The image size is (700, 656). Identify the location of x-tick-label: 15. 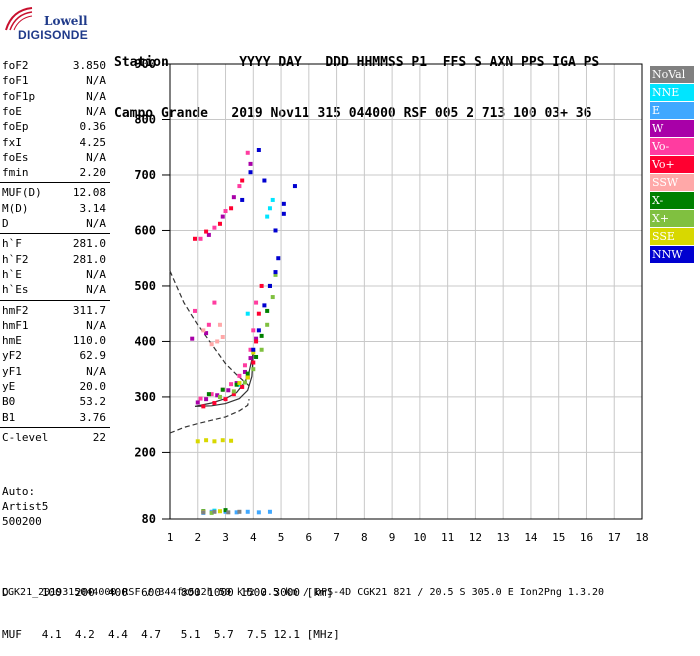
(558, 537).